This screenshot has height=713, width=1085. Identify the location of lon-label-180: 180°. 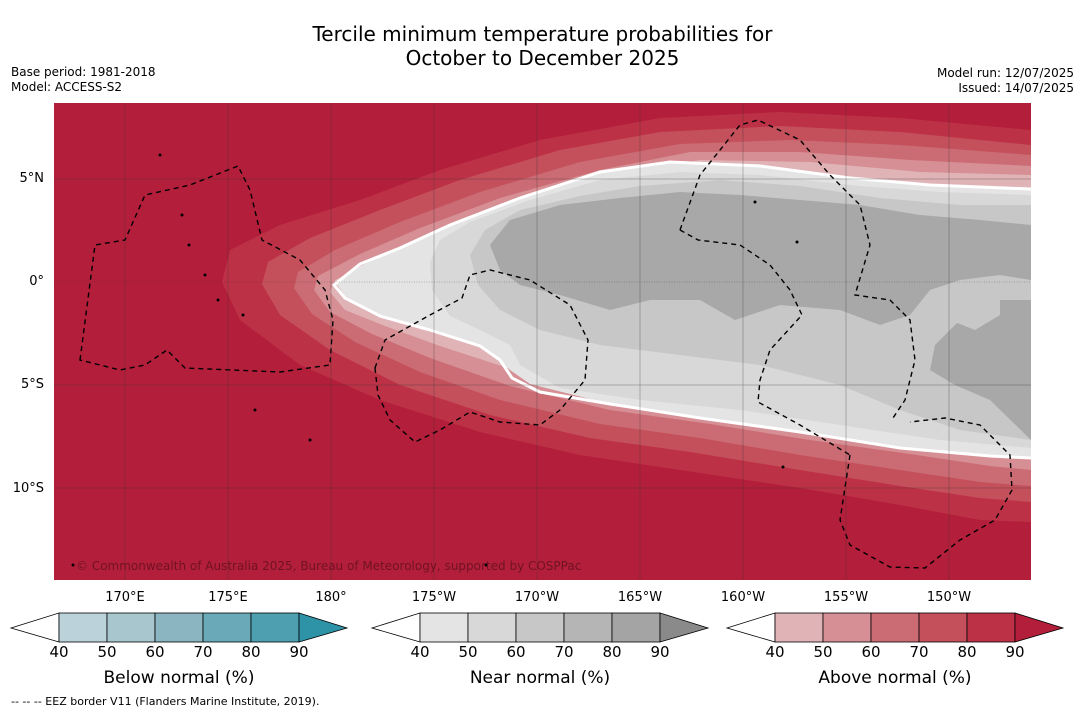
(331, 597).